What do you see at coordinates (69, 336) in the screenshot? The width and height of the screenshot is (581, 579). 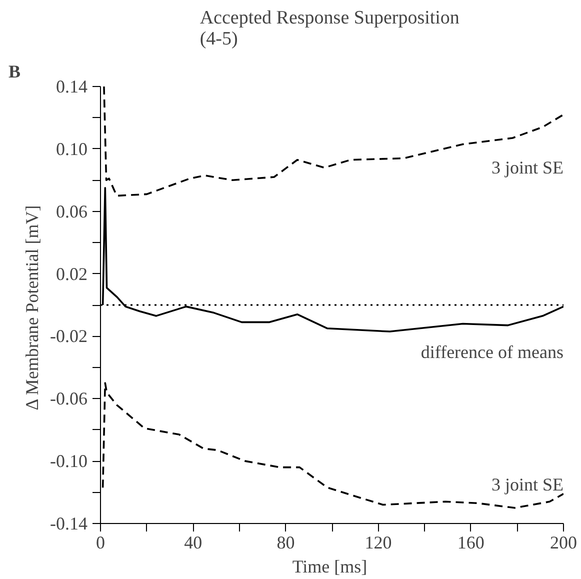 I see `y-tick-label: -0.02` at bounding box center [69, 336].